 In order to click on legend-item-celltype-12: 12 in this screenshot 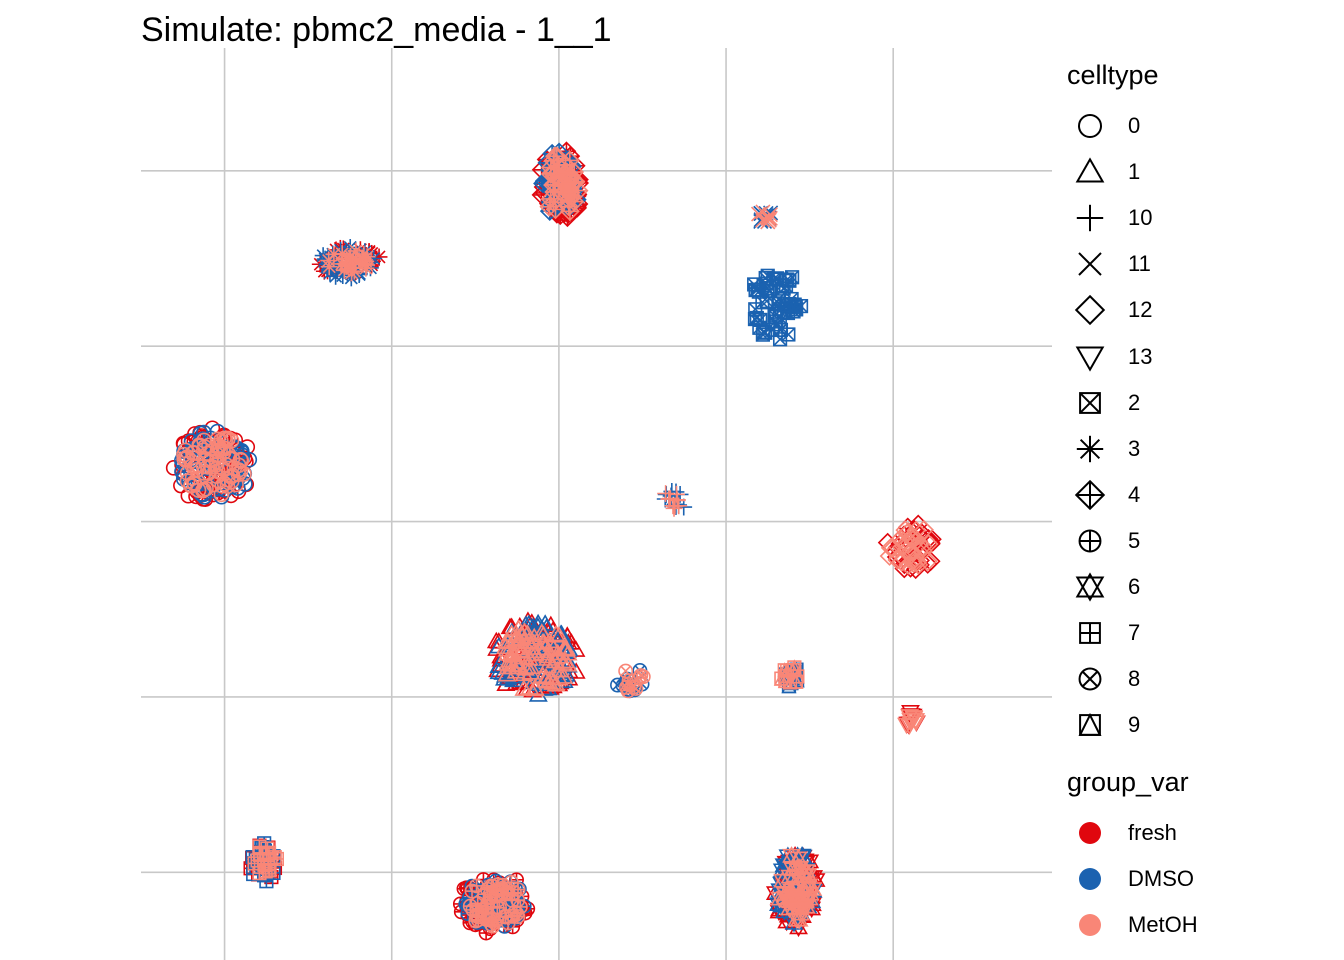, I will do `click(1200, 310)`.